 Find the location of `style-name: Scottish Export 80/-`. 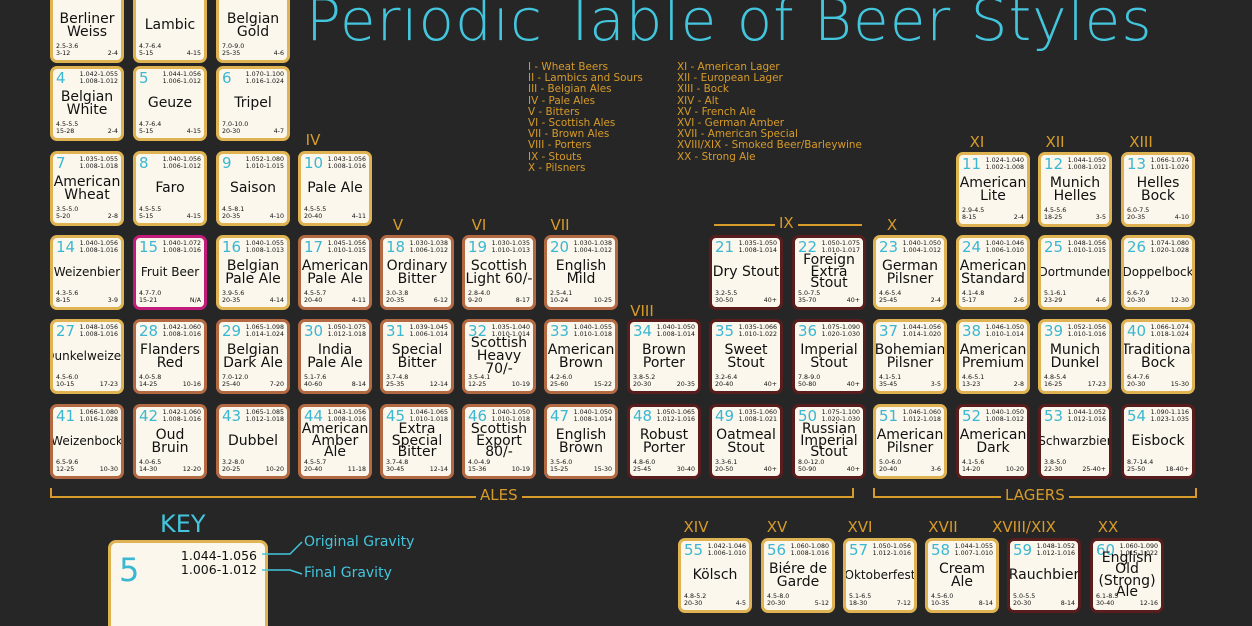

style-name: Scottish Export 80/- is located at coordinates (499, 441).